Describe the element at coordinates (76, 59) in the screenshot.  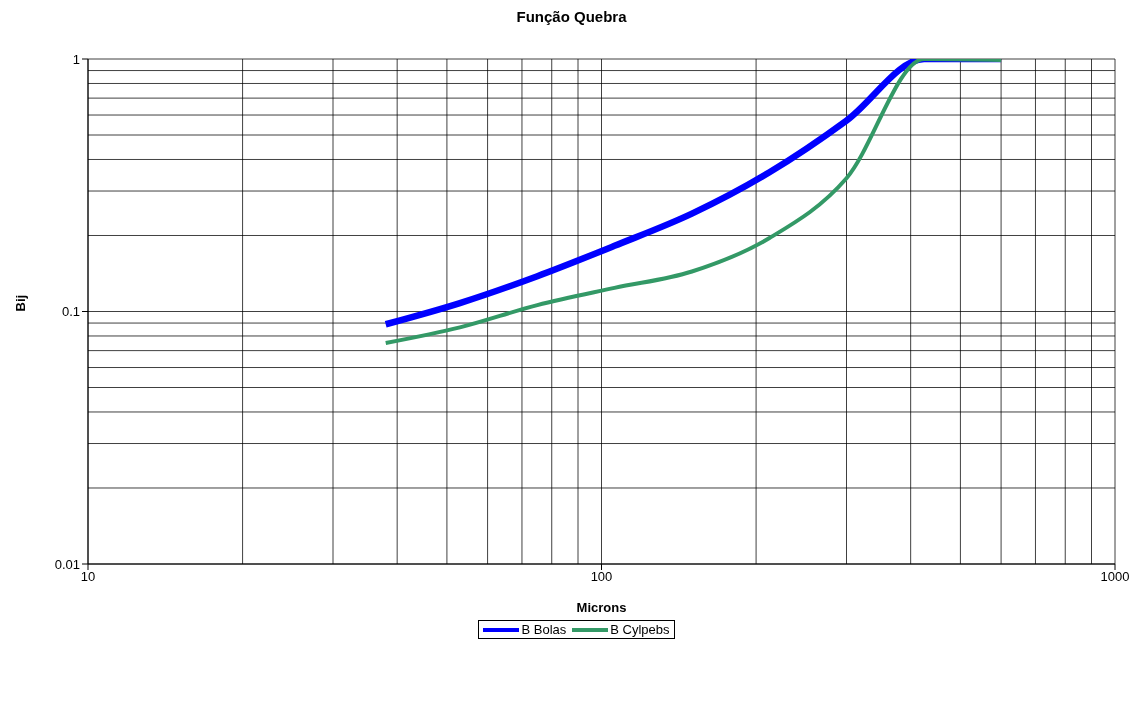
I see `y-tick-label: 1` at that location.